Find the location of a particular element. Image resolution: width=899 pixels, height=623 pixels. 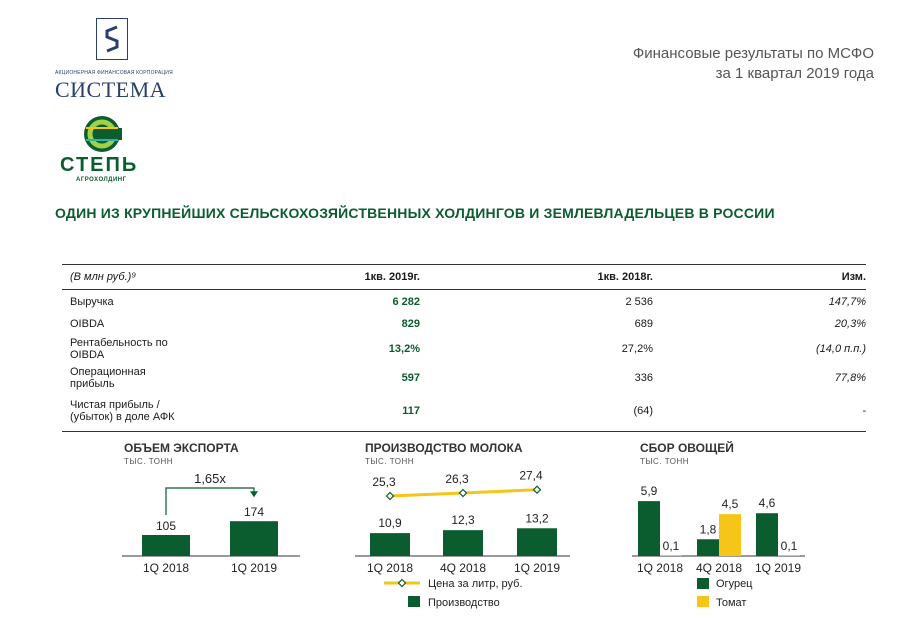

column-header: 1кв. 2018г. is located at coordinates (536, 277).